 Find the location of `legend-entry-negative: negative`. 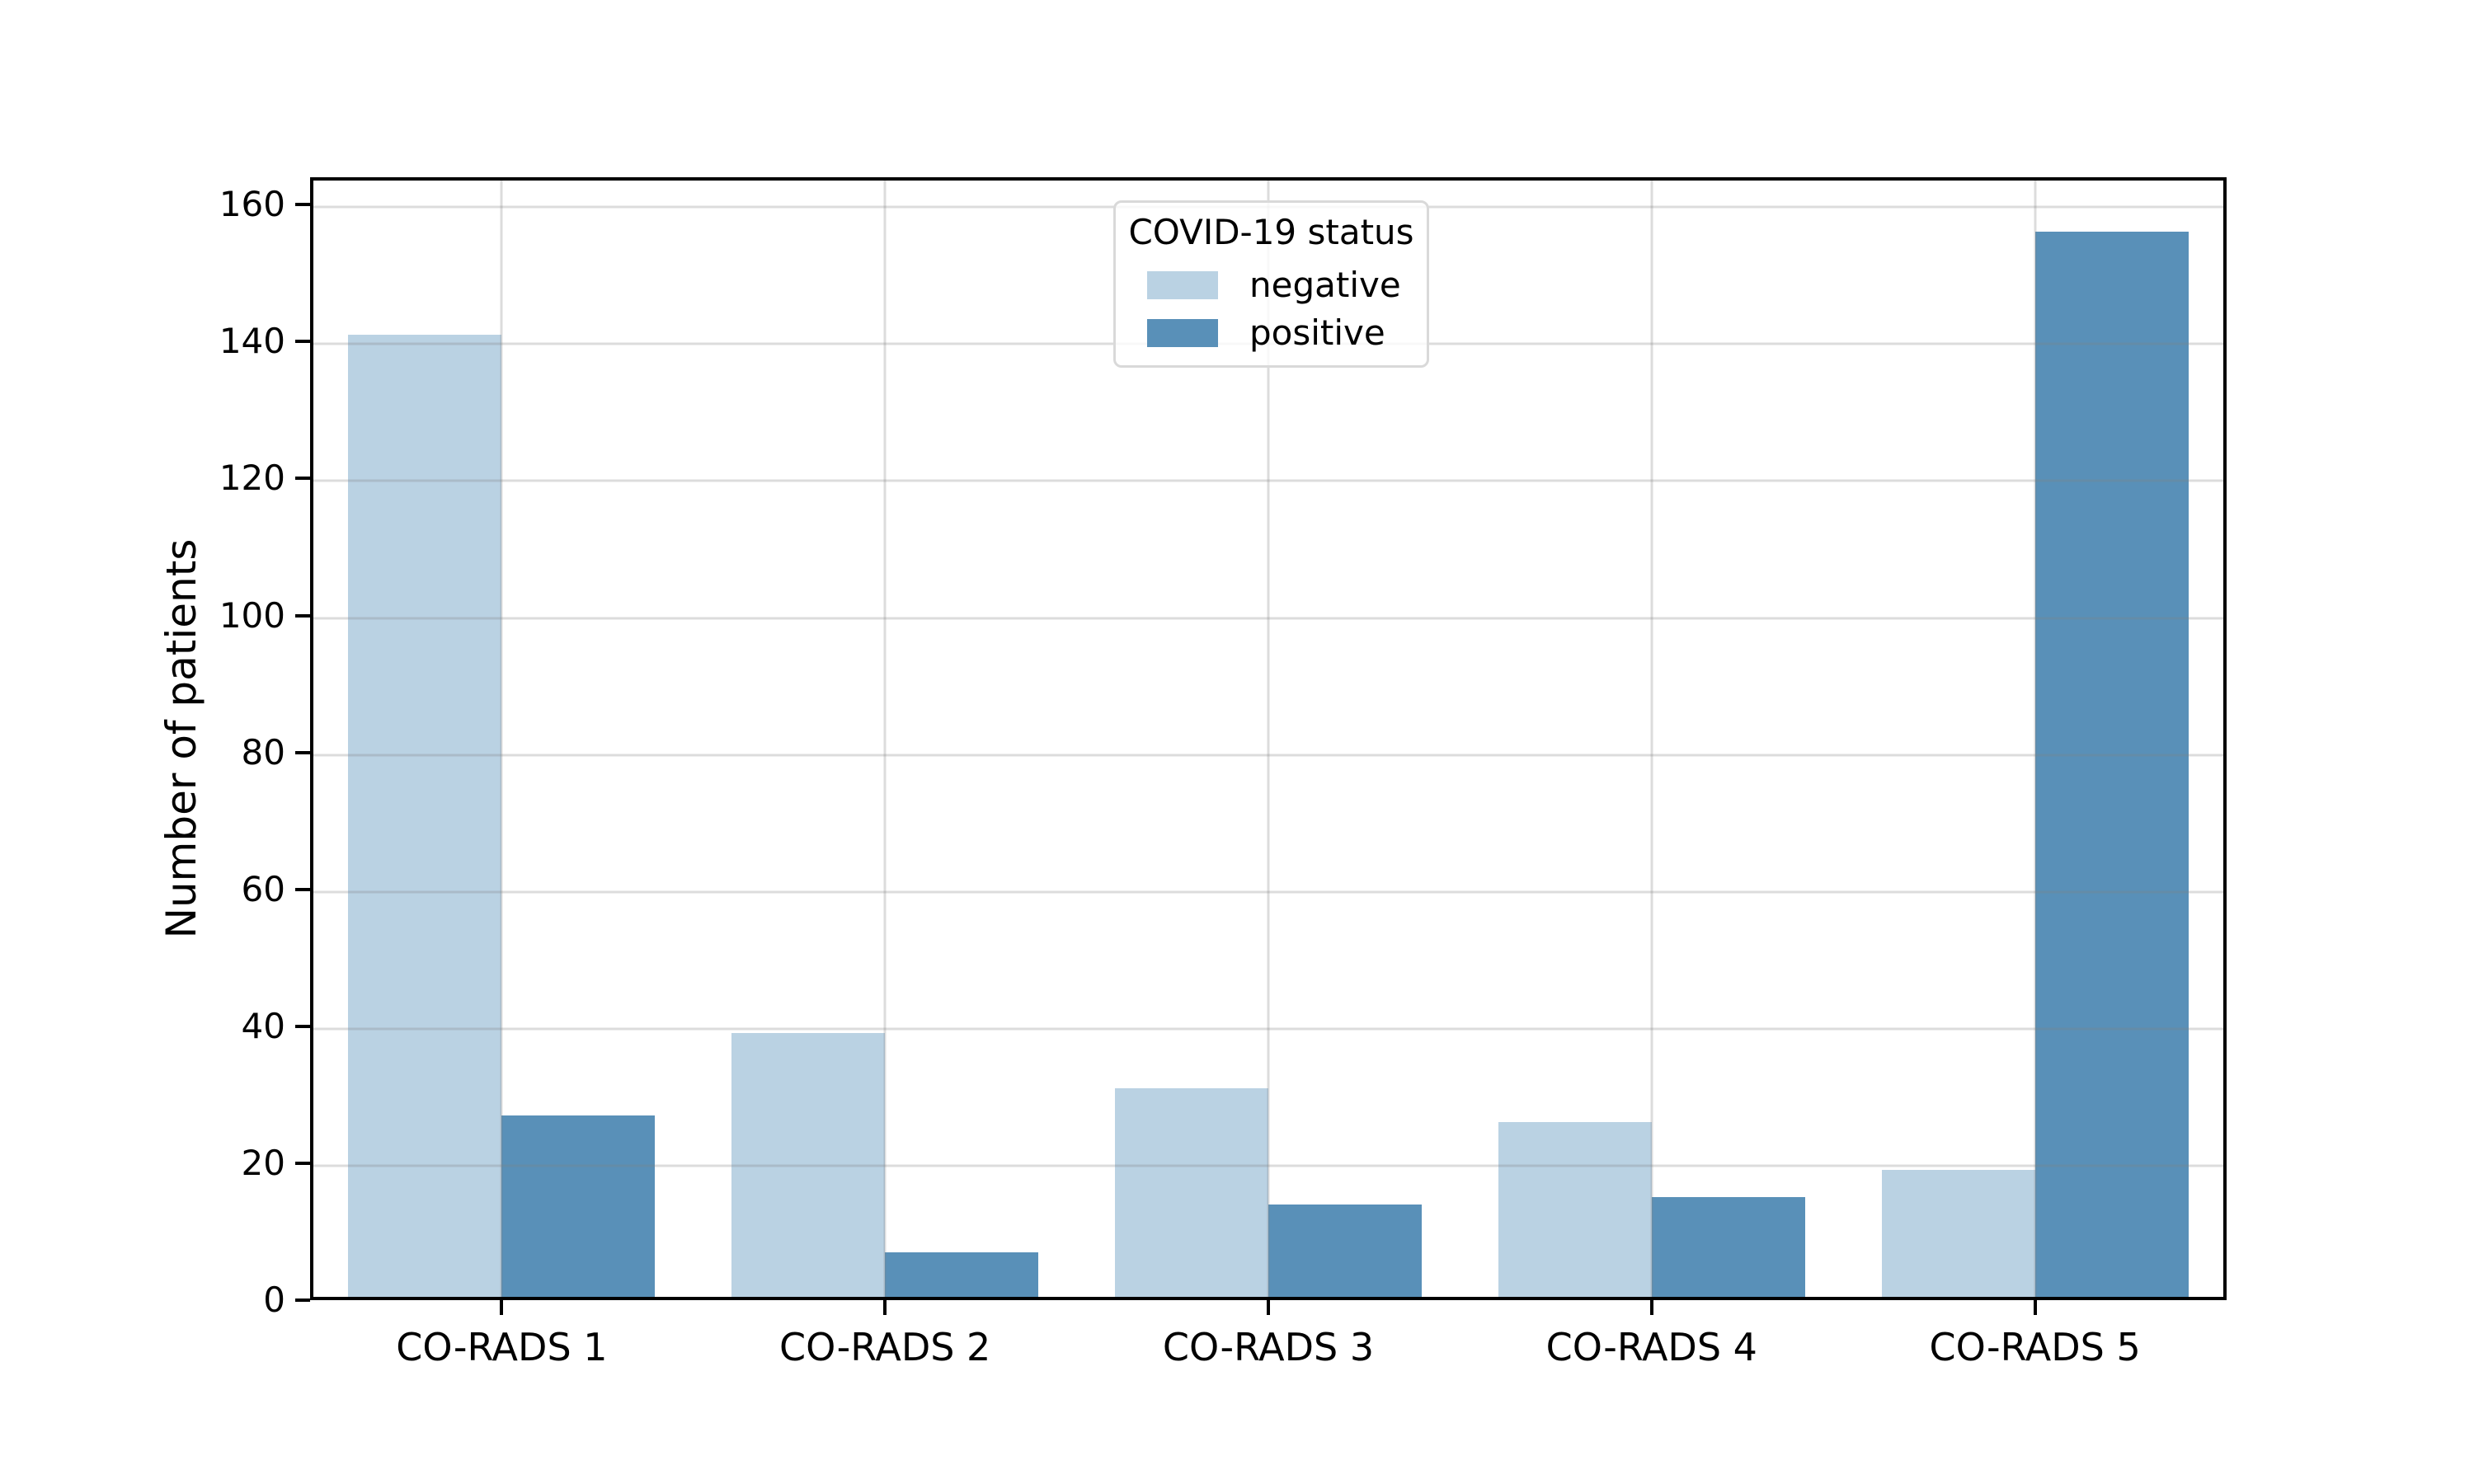

legend-entry-negative: negative is located at coordinates (1287, 284).